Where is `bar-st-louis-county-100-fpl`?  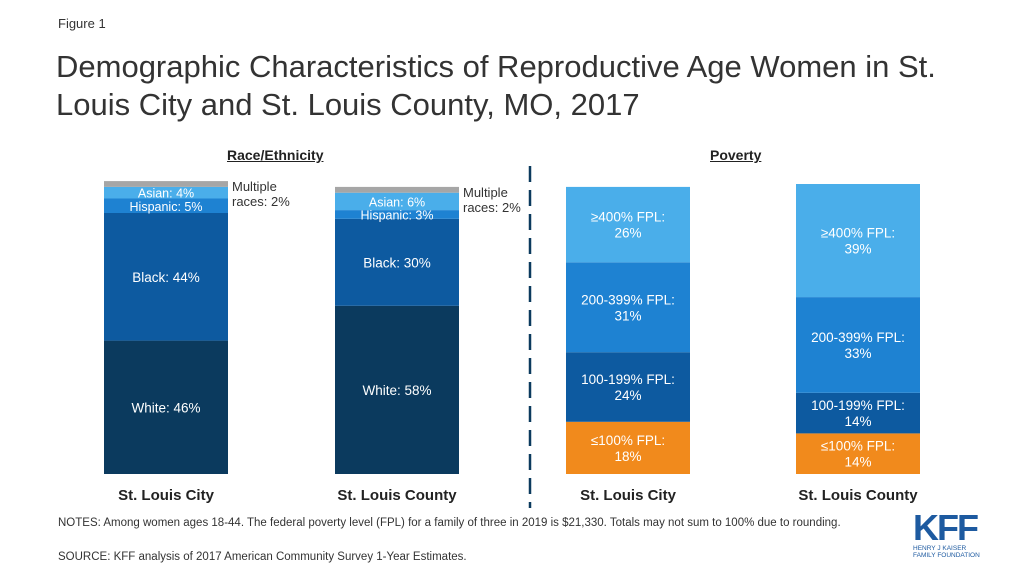 bar-st-louis-county-100-fpl is located at coordinates (858, 453).